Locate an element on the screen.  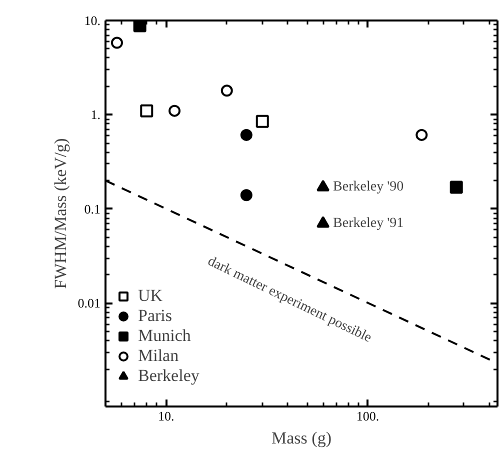
annotation: Berkeley '91 is located at coordinates (368, 224).